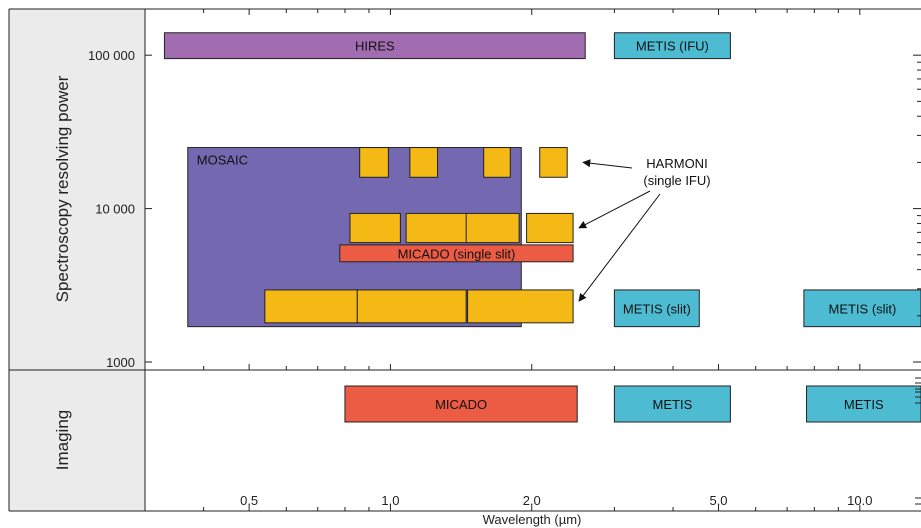 The height and width of the screenshot is (528, 921). What do you see at coordinates (249, 500) in the screenshot?
I see `x-tick-label-0: 0.5` at bounding box center [249, 500].